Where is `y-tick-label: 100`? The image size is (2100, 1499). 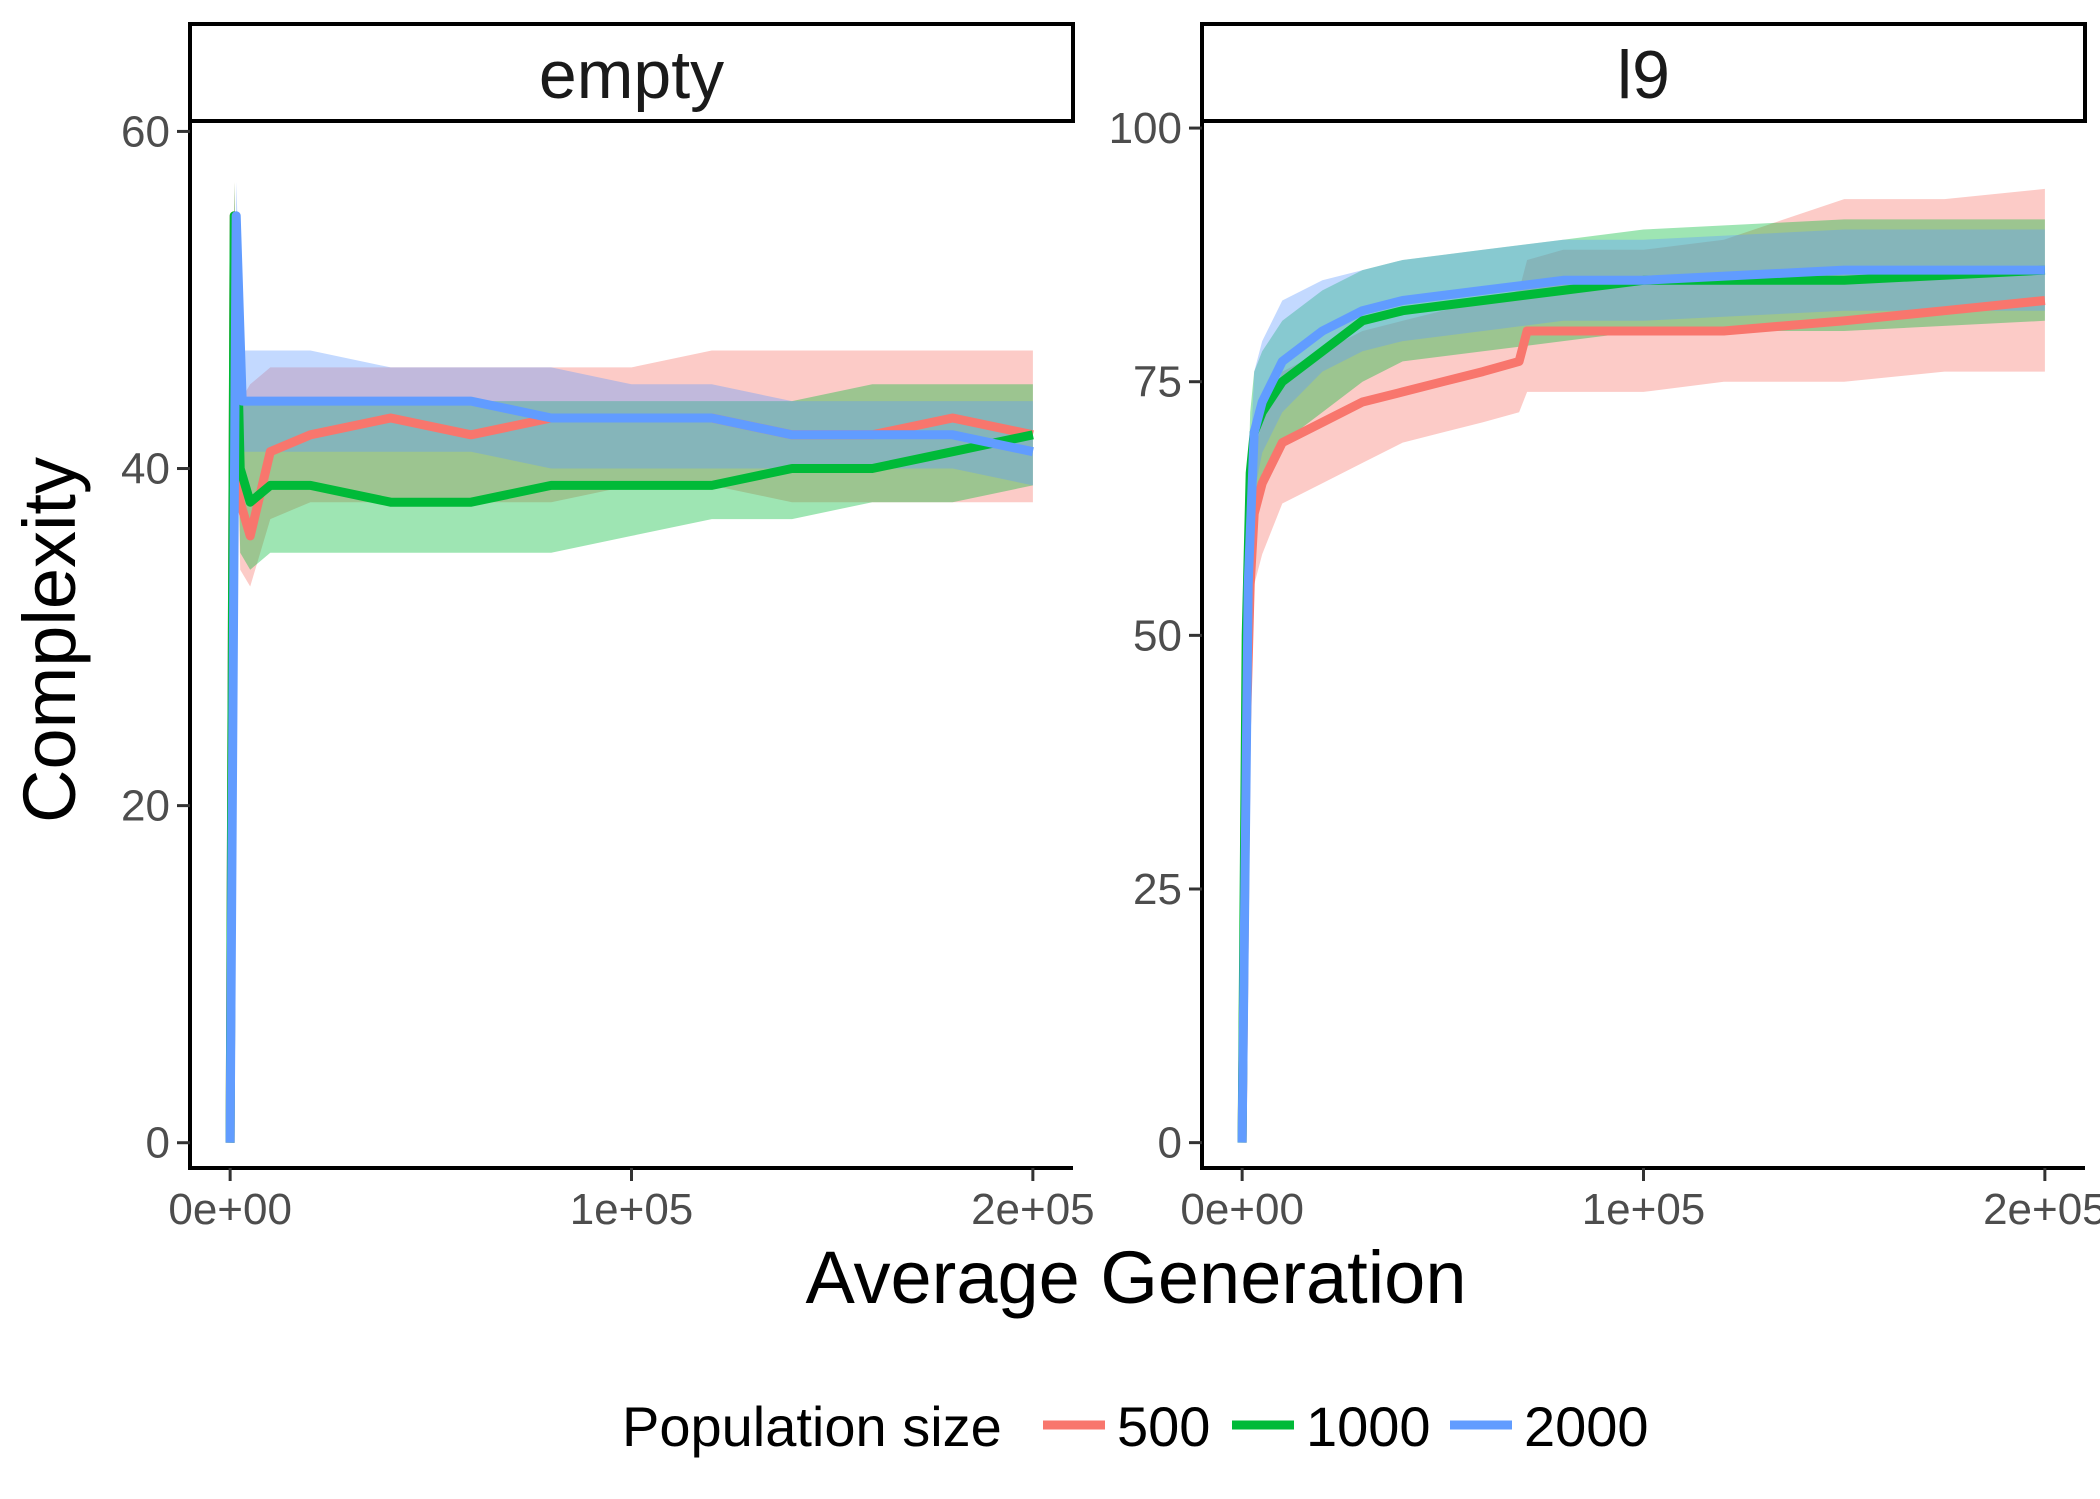 y-tick-label: 100 is located at coordinates (1145, 128).